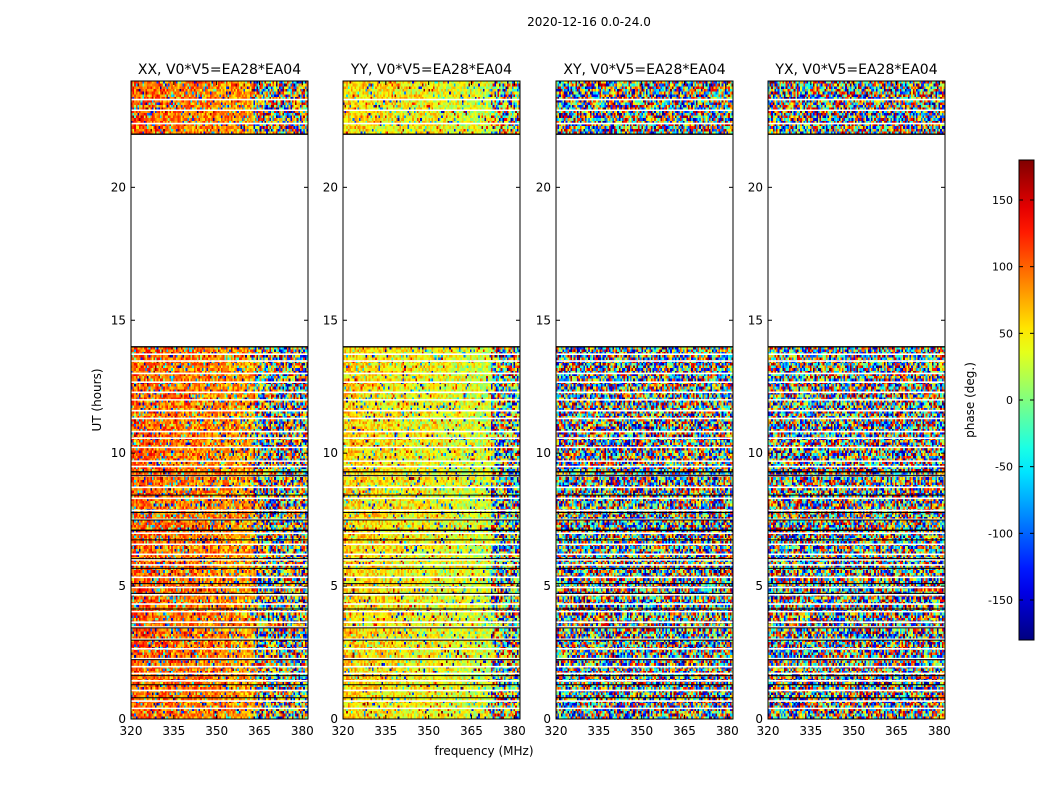  I want to click on panel-title: XX, V0*V5=EA28*EA04, so click(219, 70).